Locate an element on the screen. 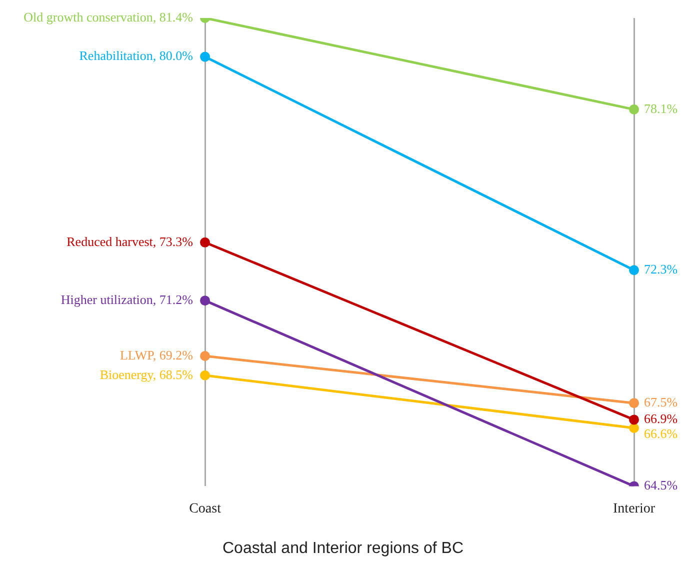 This screenshot has width=686, height=573. text: Higher utilization, 71.2% is located at coordinates (126, 300).